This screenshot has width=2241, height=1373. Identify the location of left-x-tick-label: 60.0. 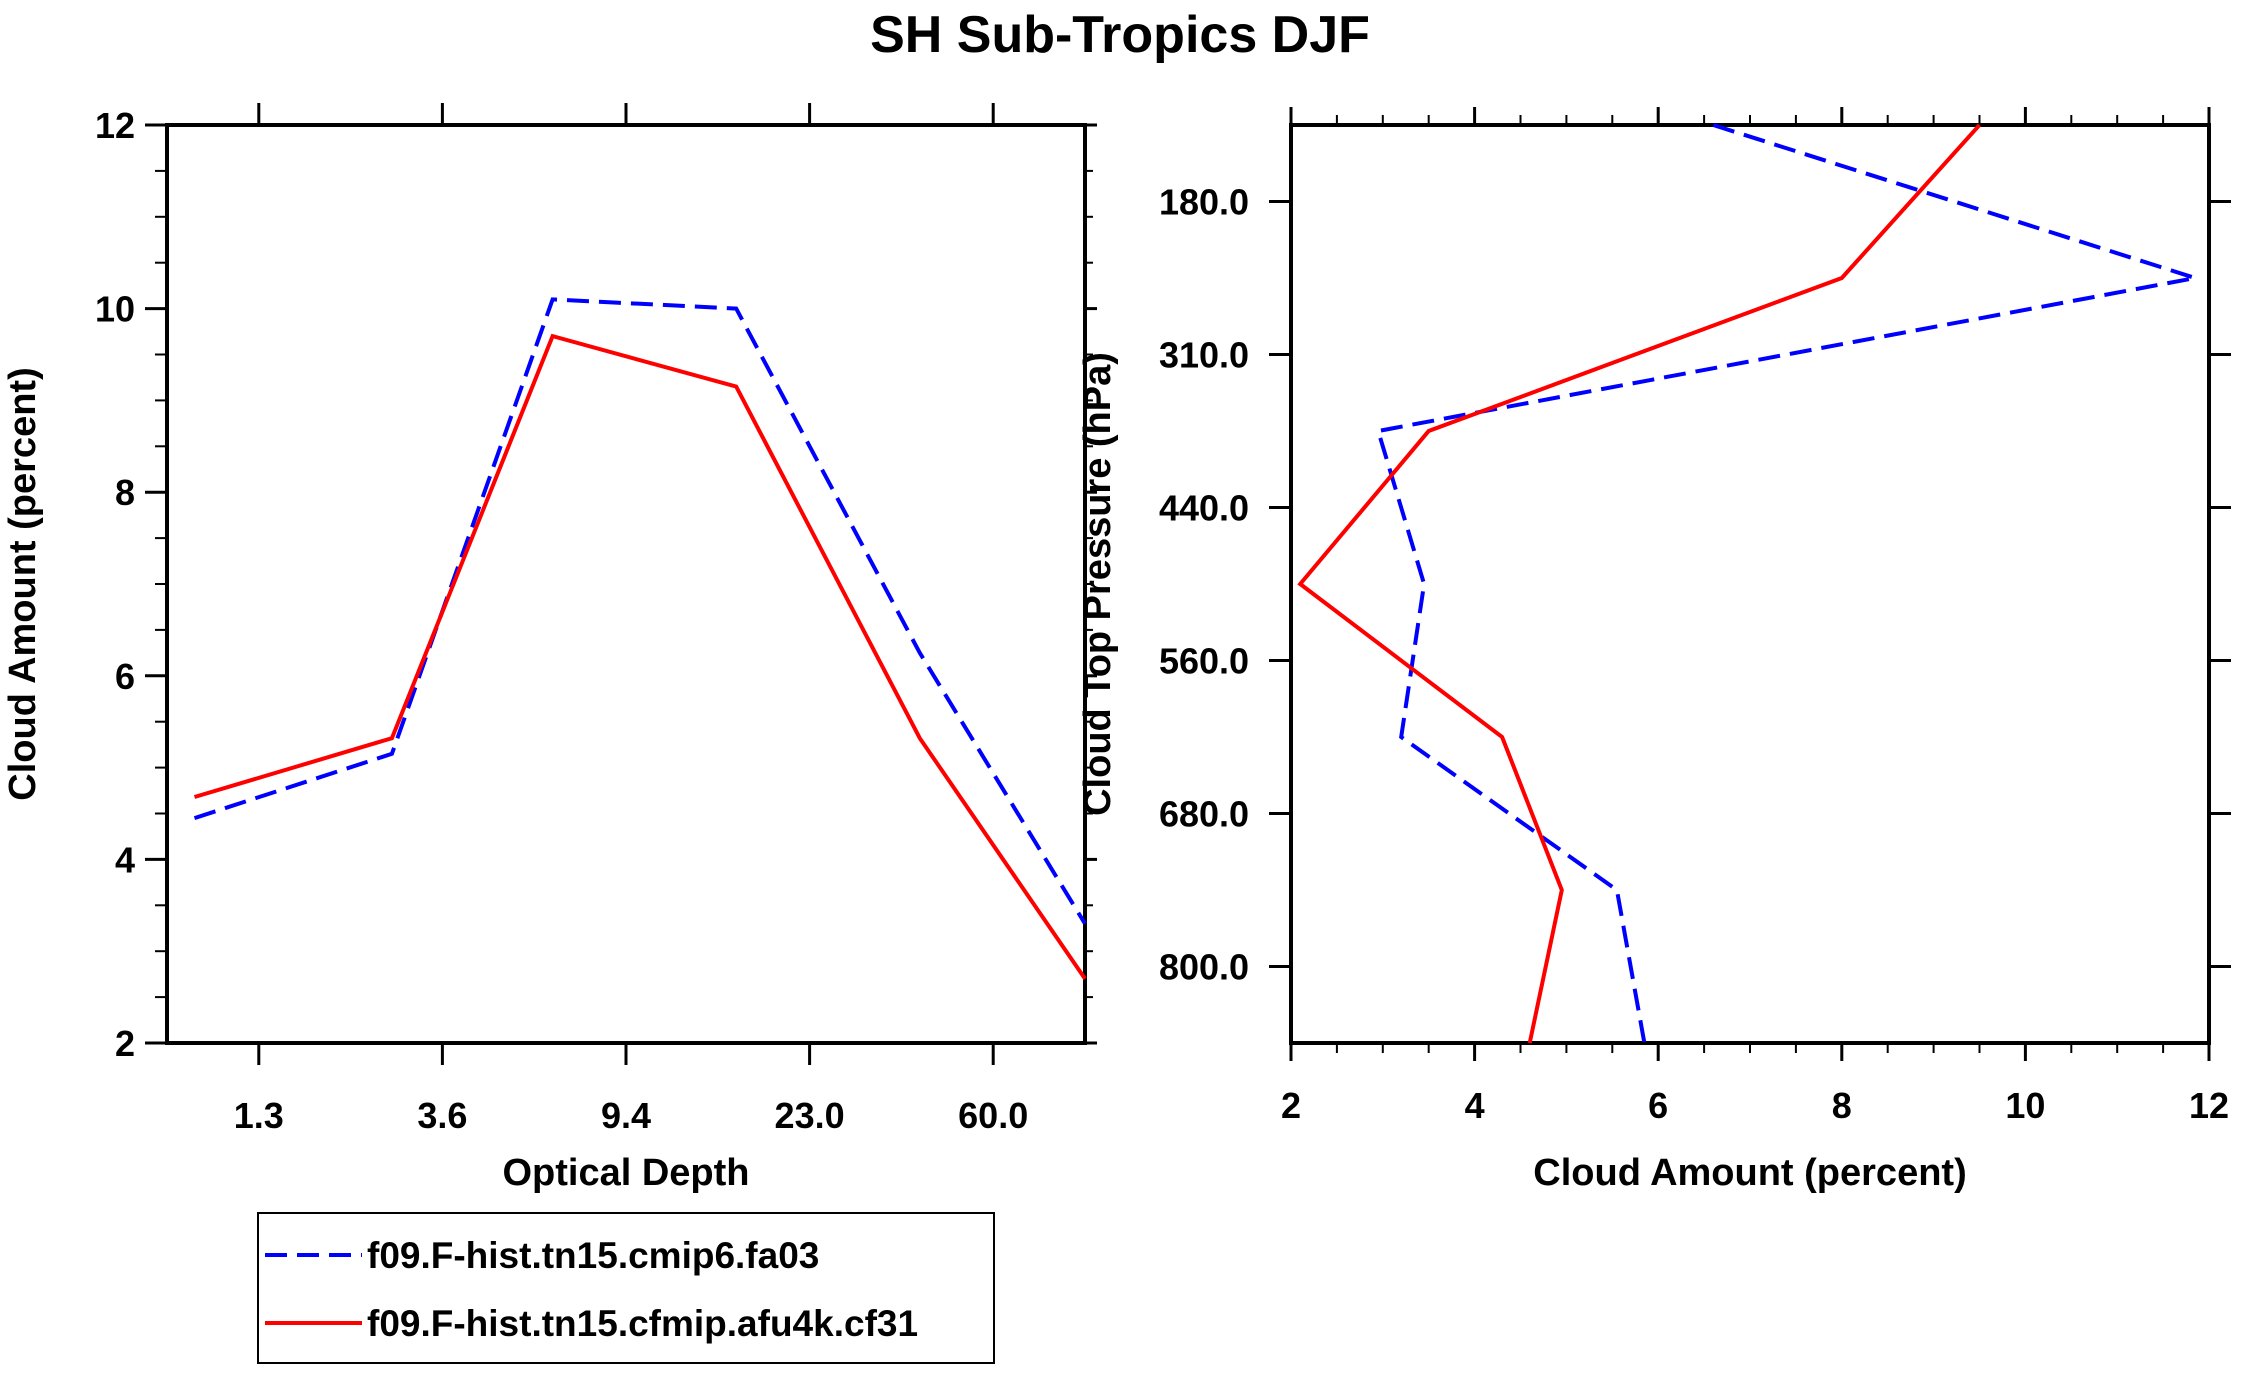
(993, 1115).